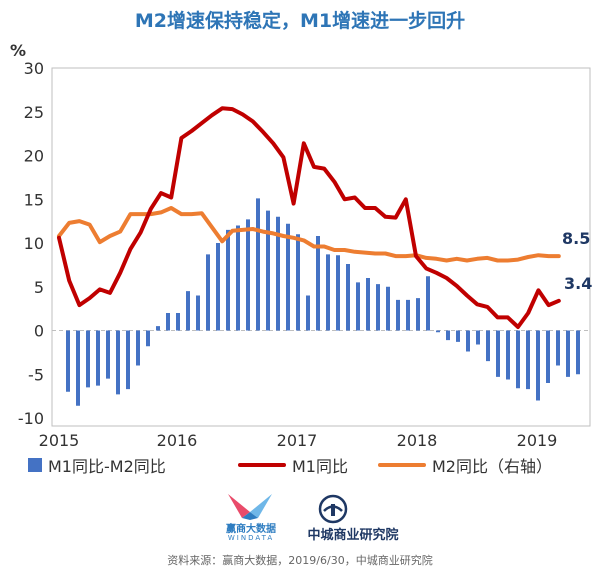  What do you see at coordinates (59, 440) in the screenshot?
I see `x-tick-label: 2015` at bounding box center [59, 440].